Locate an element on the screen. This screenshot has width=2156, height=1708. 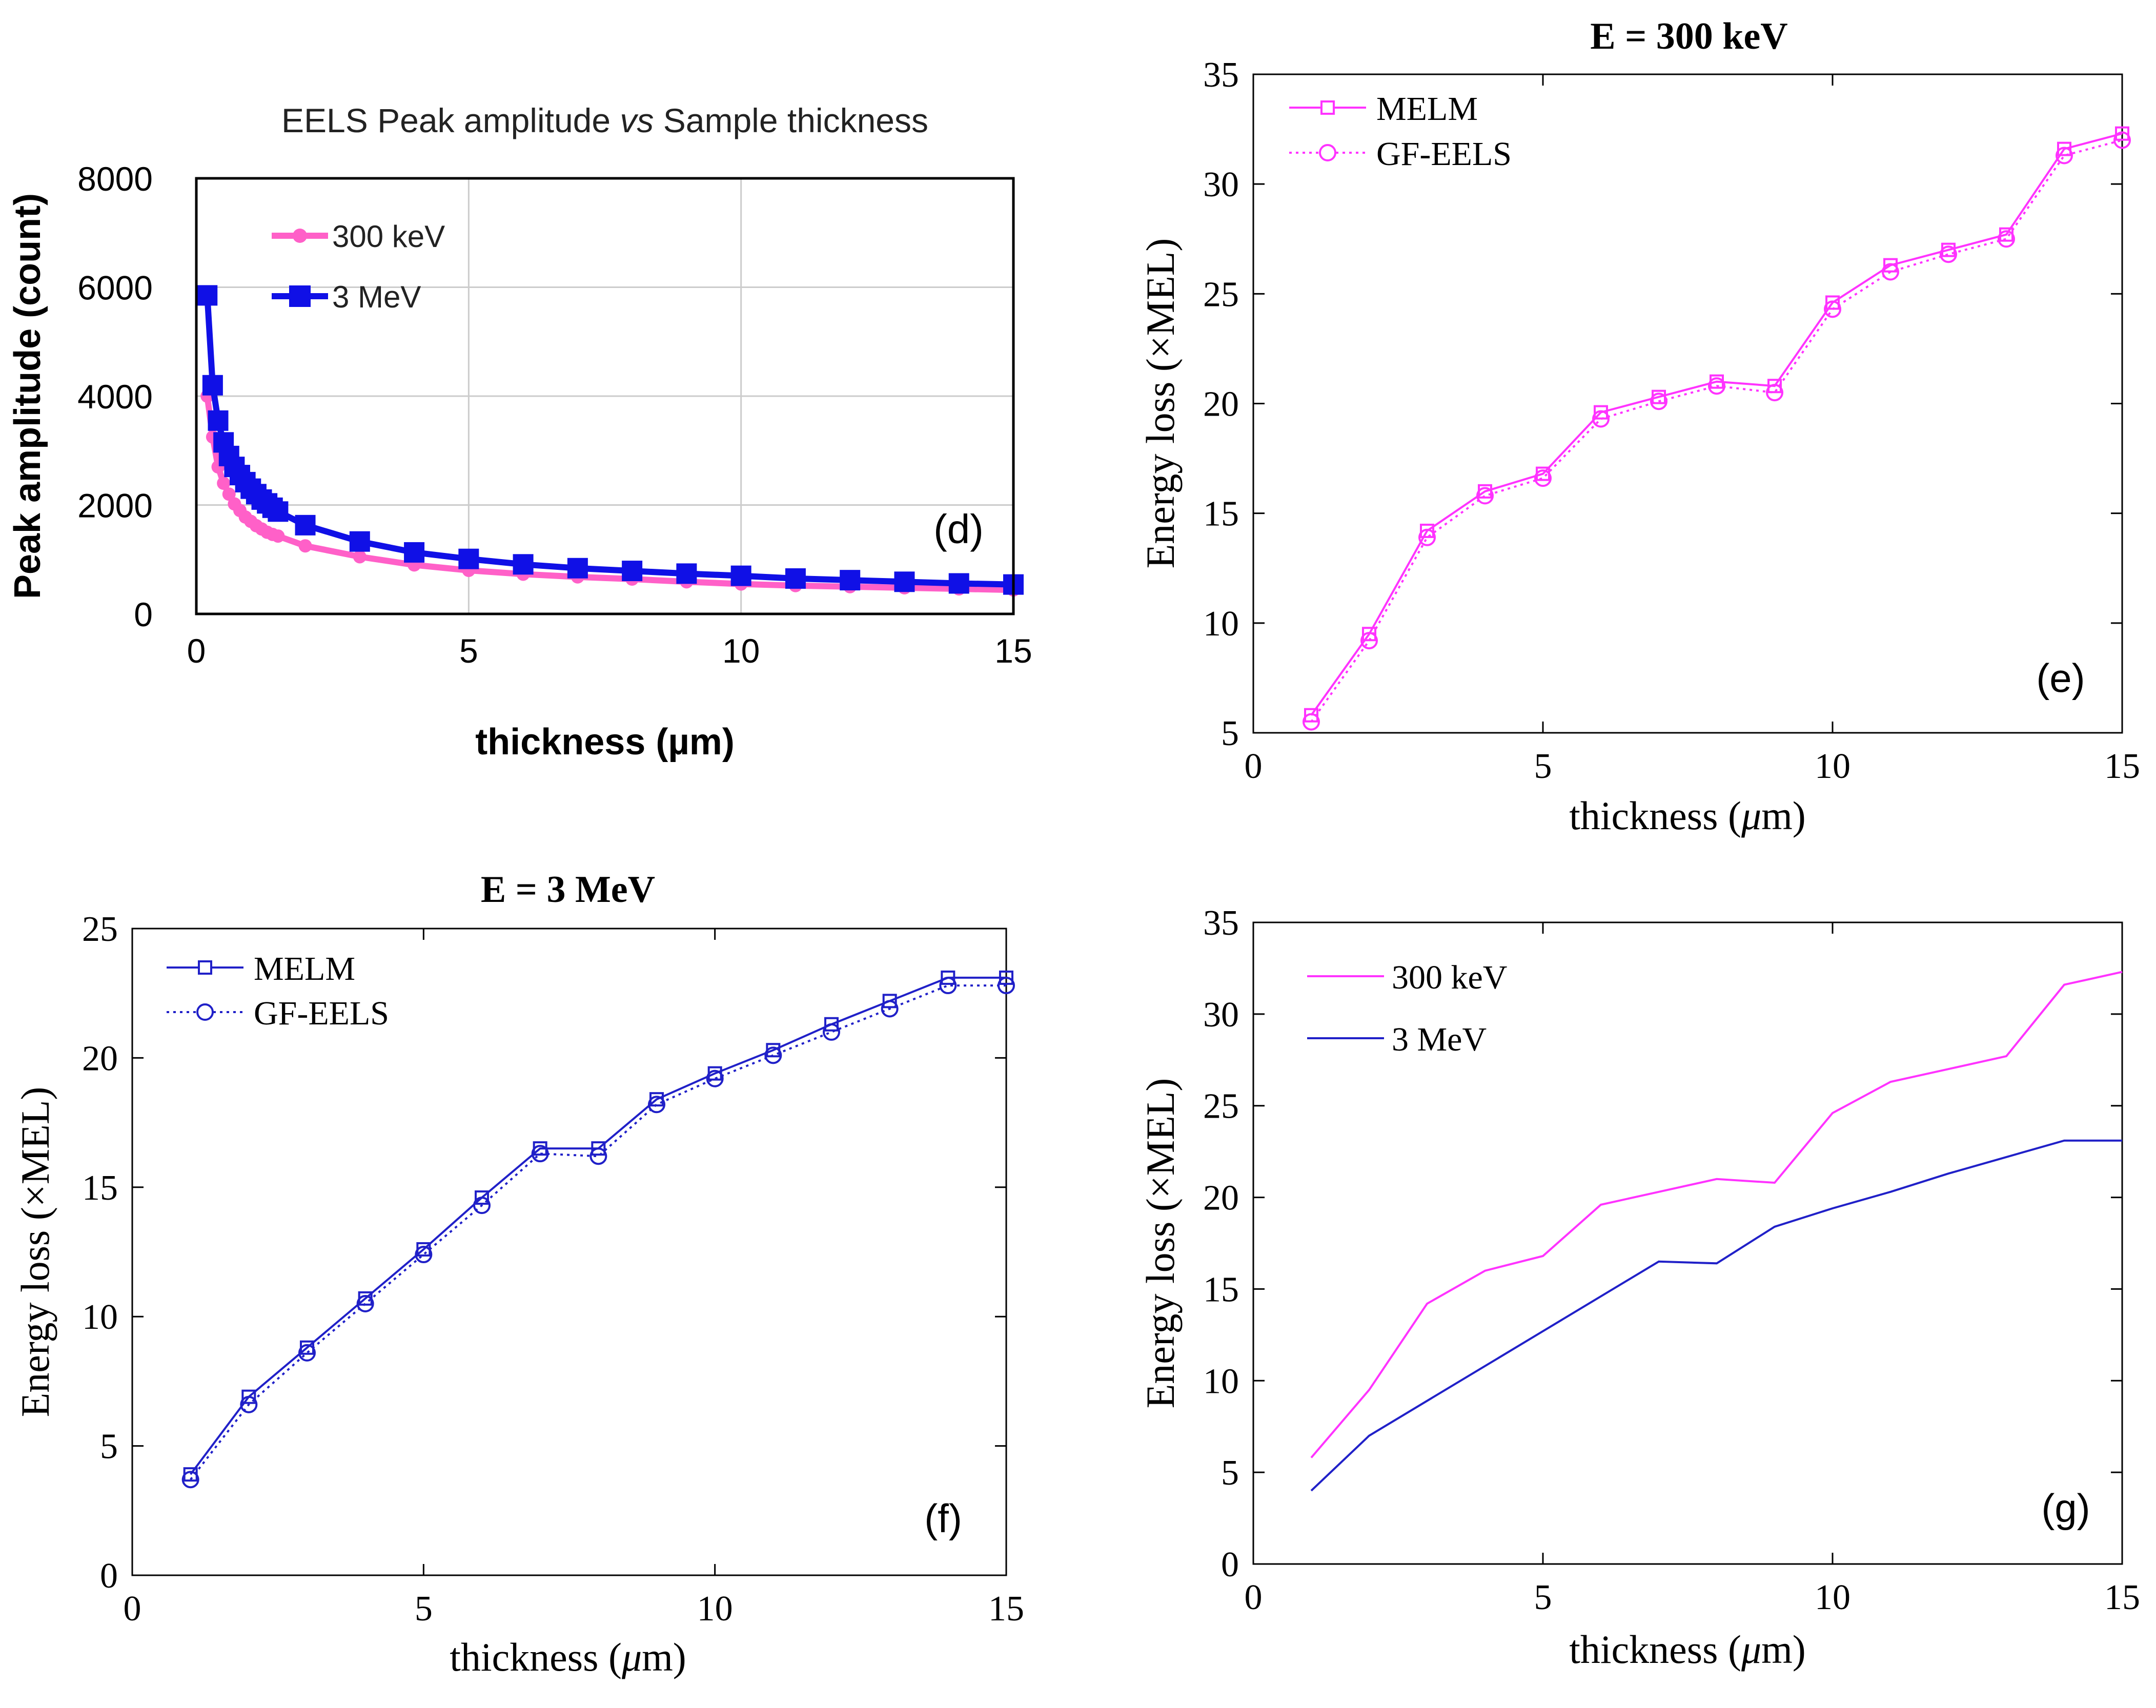
panel-e-xlabel: thickness (μm) is located at coordinates (1687, 815).